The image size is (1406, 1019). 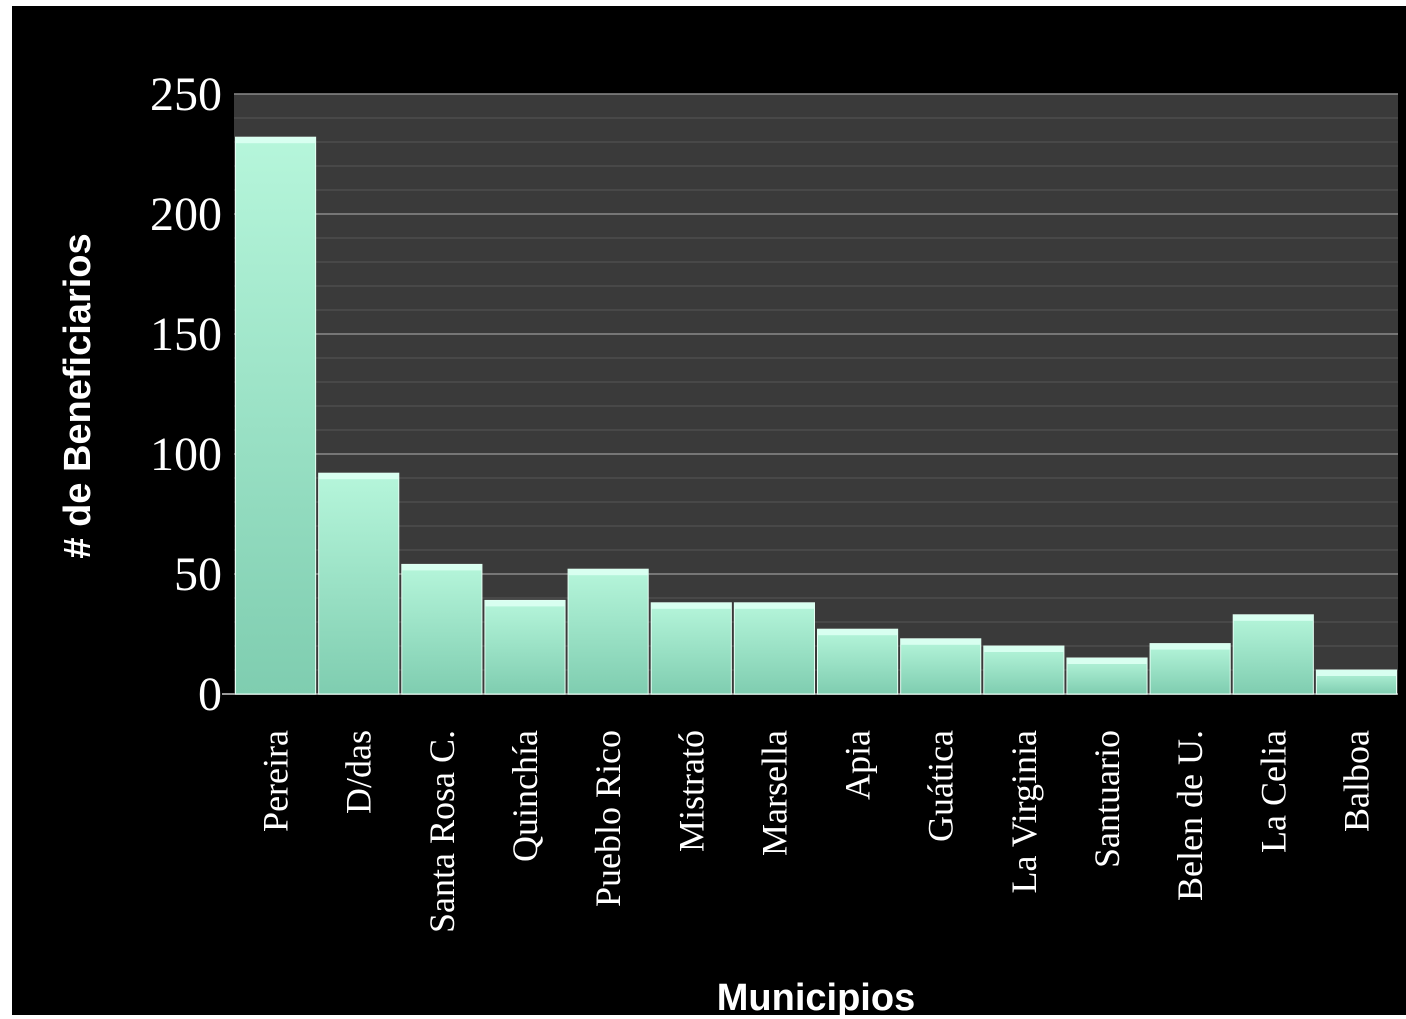 I want to click on x-axis-title: Municipios, so click(x=816, y=998).